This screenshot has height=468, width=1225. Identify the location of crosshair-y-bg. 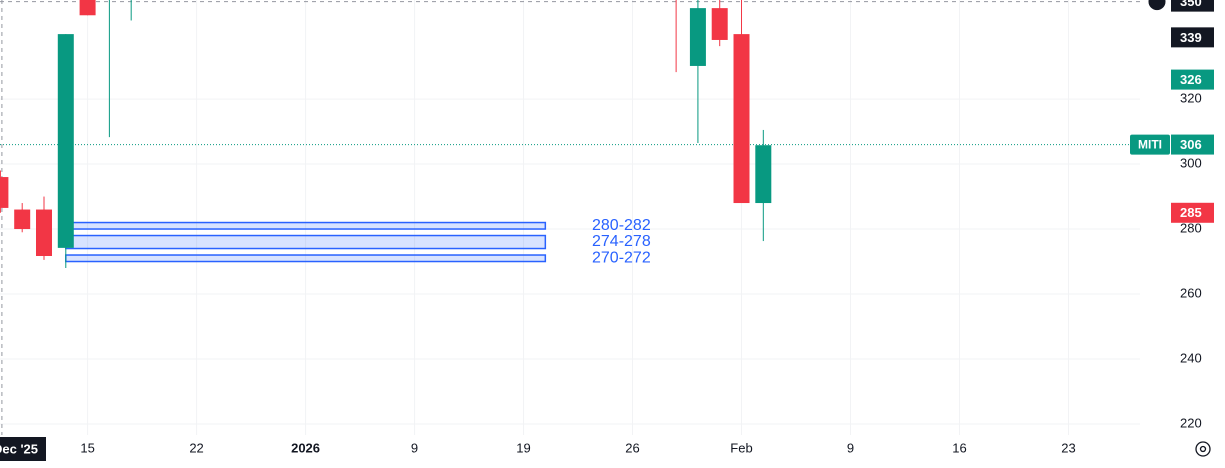
(1192, 6).